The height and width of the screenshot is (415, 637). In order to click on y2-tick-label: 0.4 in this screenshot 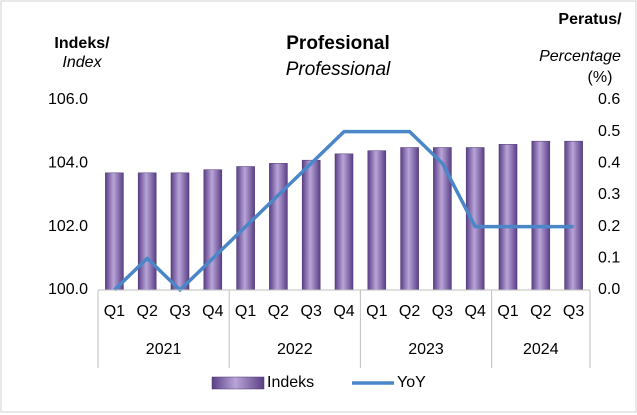, I will do `click(609, 163)`.